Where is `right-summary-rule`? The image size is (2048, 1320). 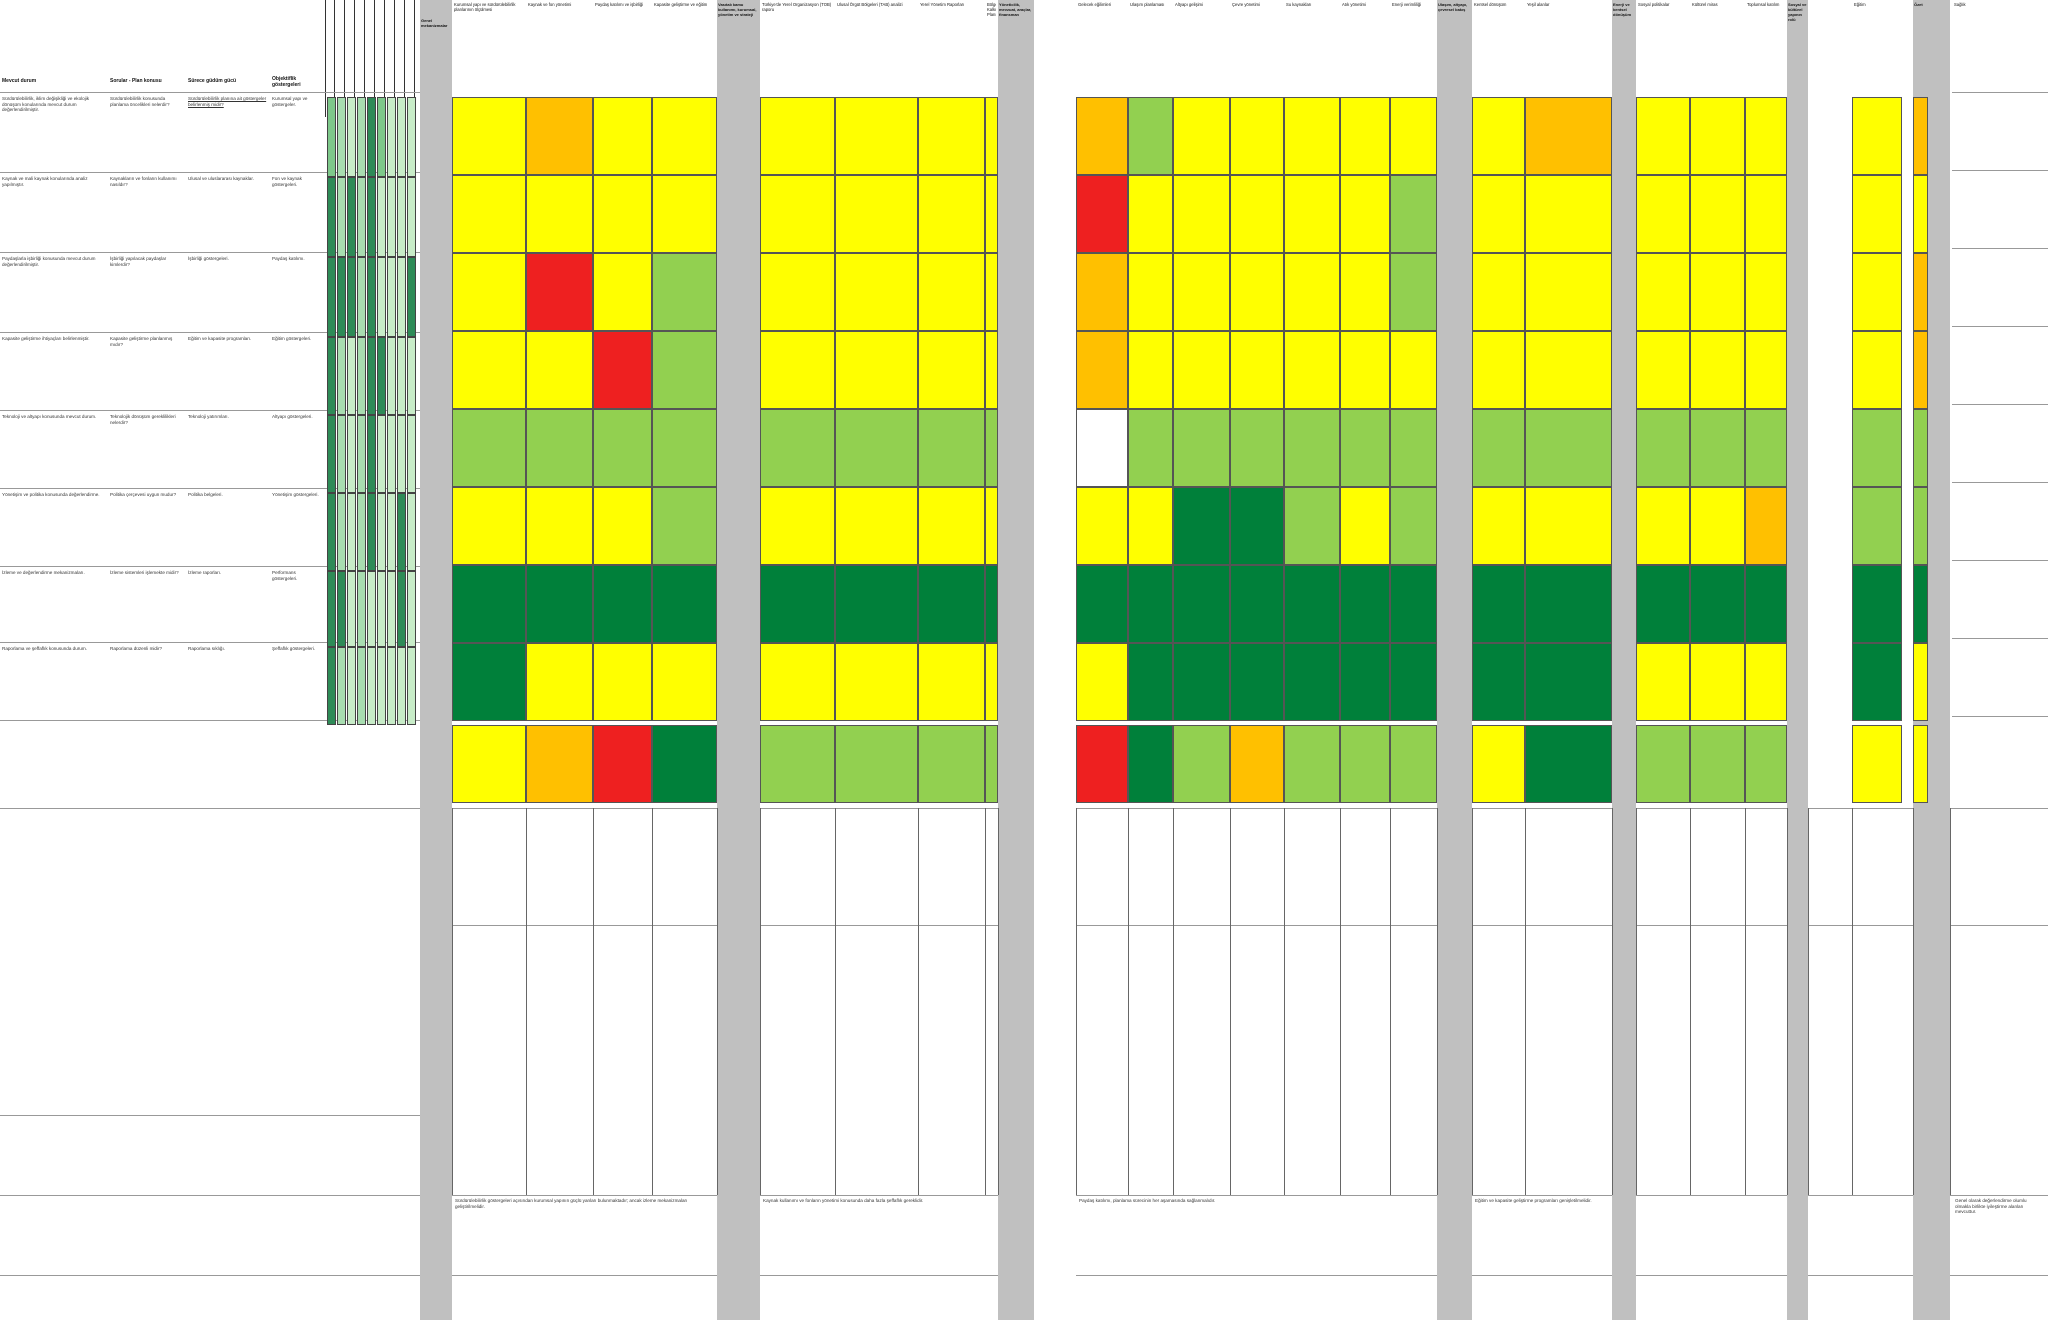 right-summary-rule is located at coordinates (2000, 170).